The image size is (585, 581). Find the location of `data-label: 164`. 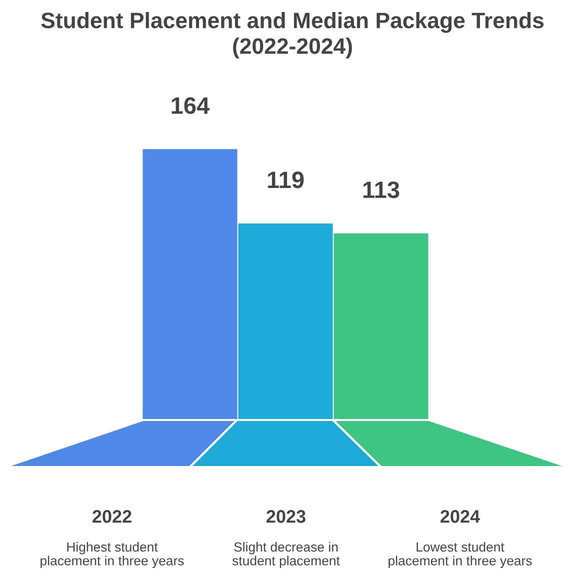

data-label: 164 is located at coordinates (191, 105).